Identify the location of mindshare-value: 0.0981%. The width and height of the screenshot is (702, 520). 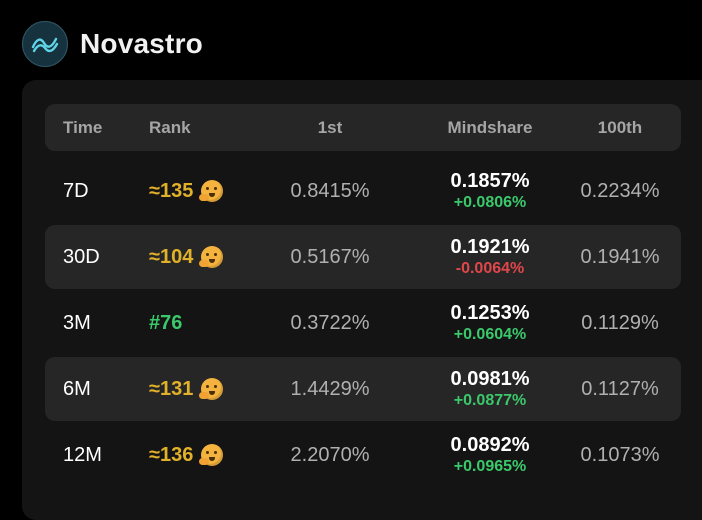
(490, 379).